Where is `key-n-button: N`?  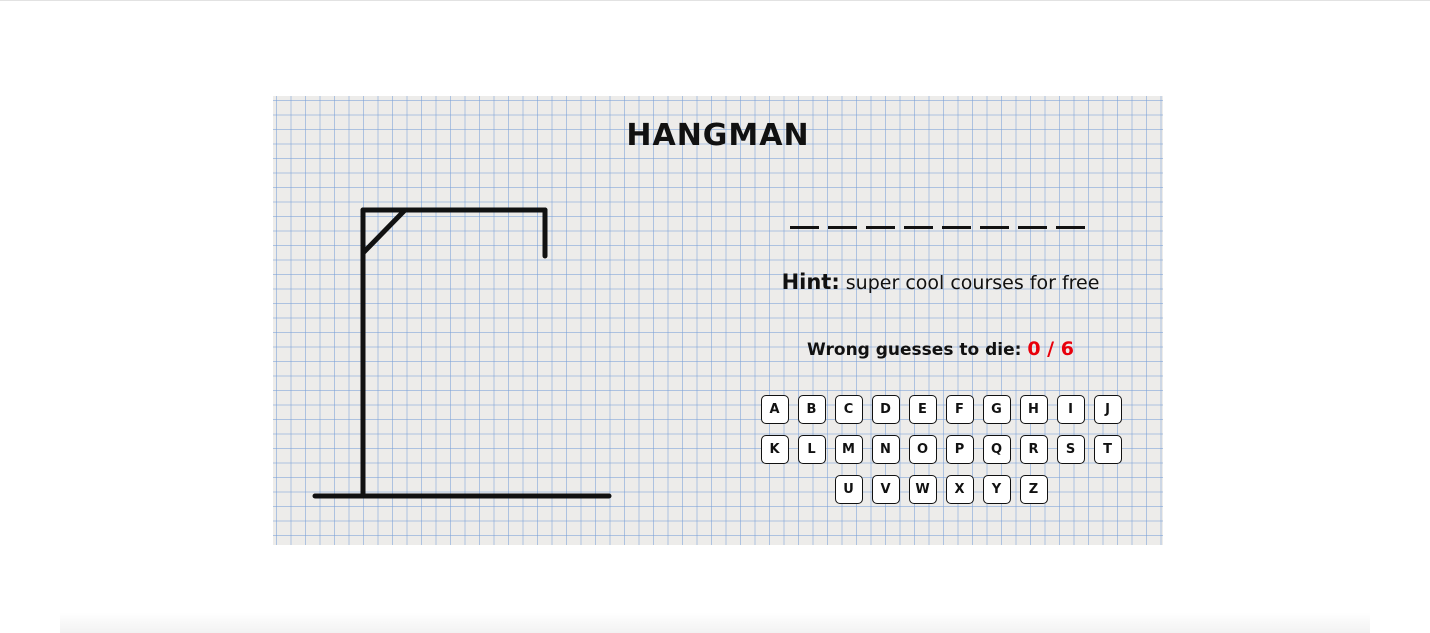 key-n-button: N is located at coordinates (885, 449).